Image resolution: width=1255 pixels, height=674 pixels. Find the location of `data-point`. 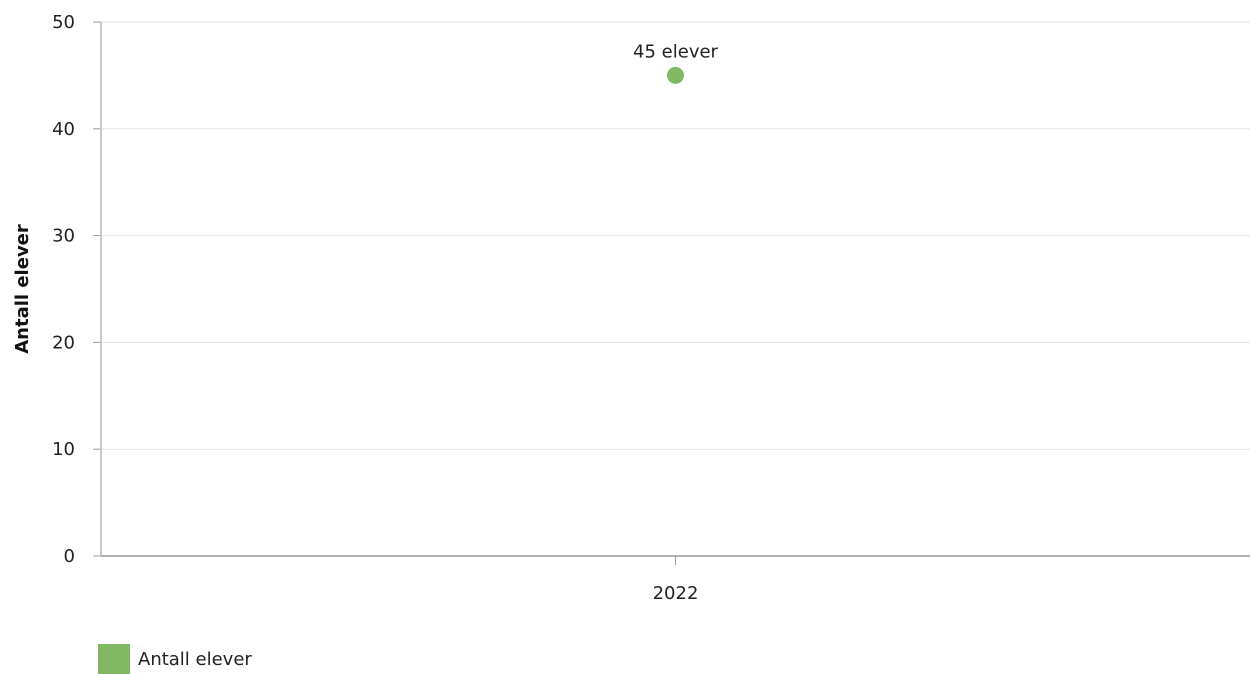

data-point is located at coordinates (675, 75).